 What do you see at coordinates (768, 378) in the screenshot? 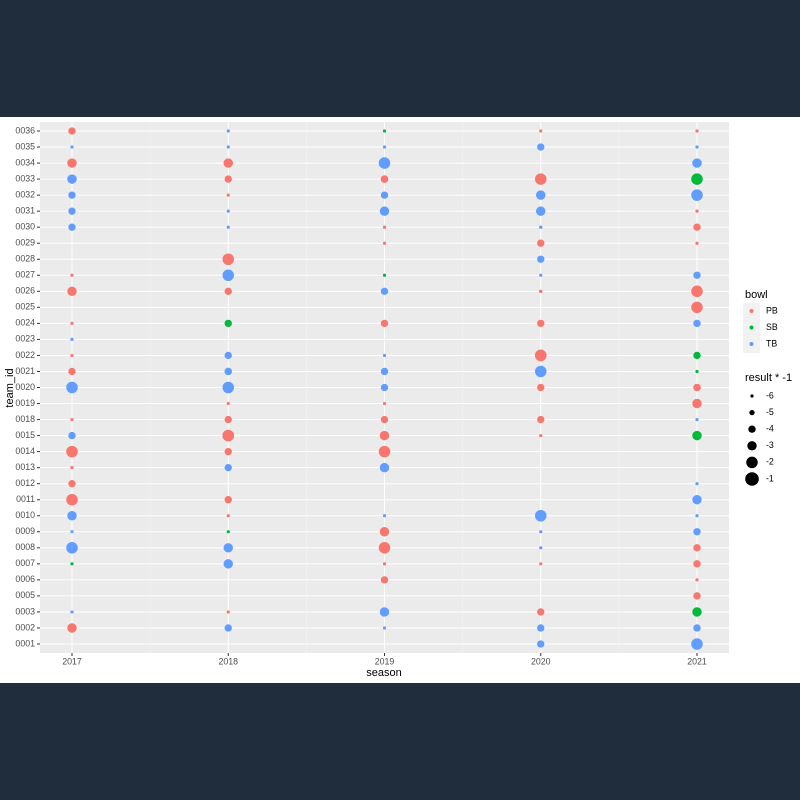
I see `size-legend-title: result * -1` at bounding box center [768, 378].